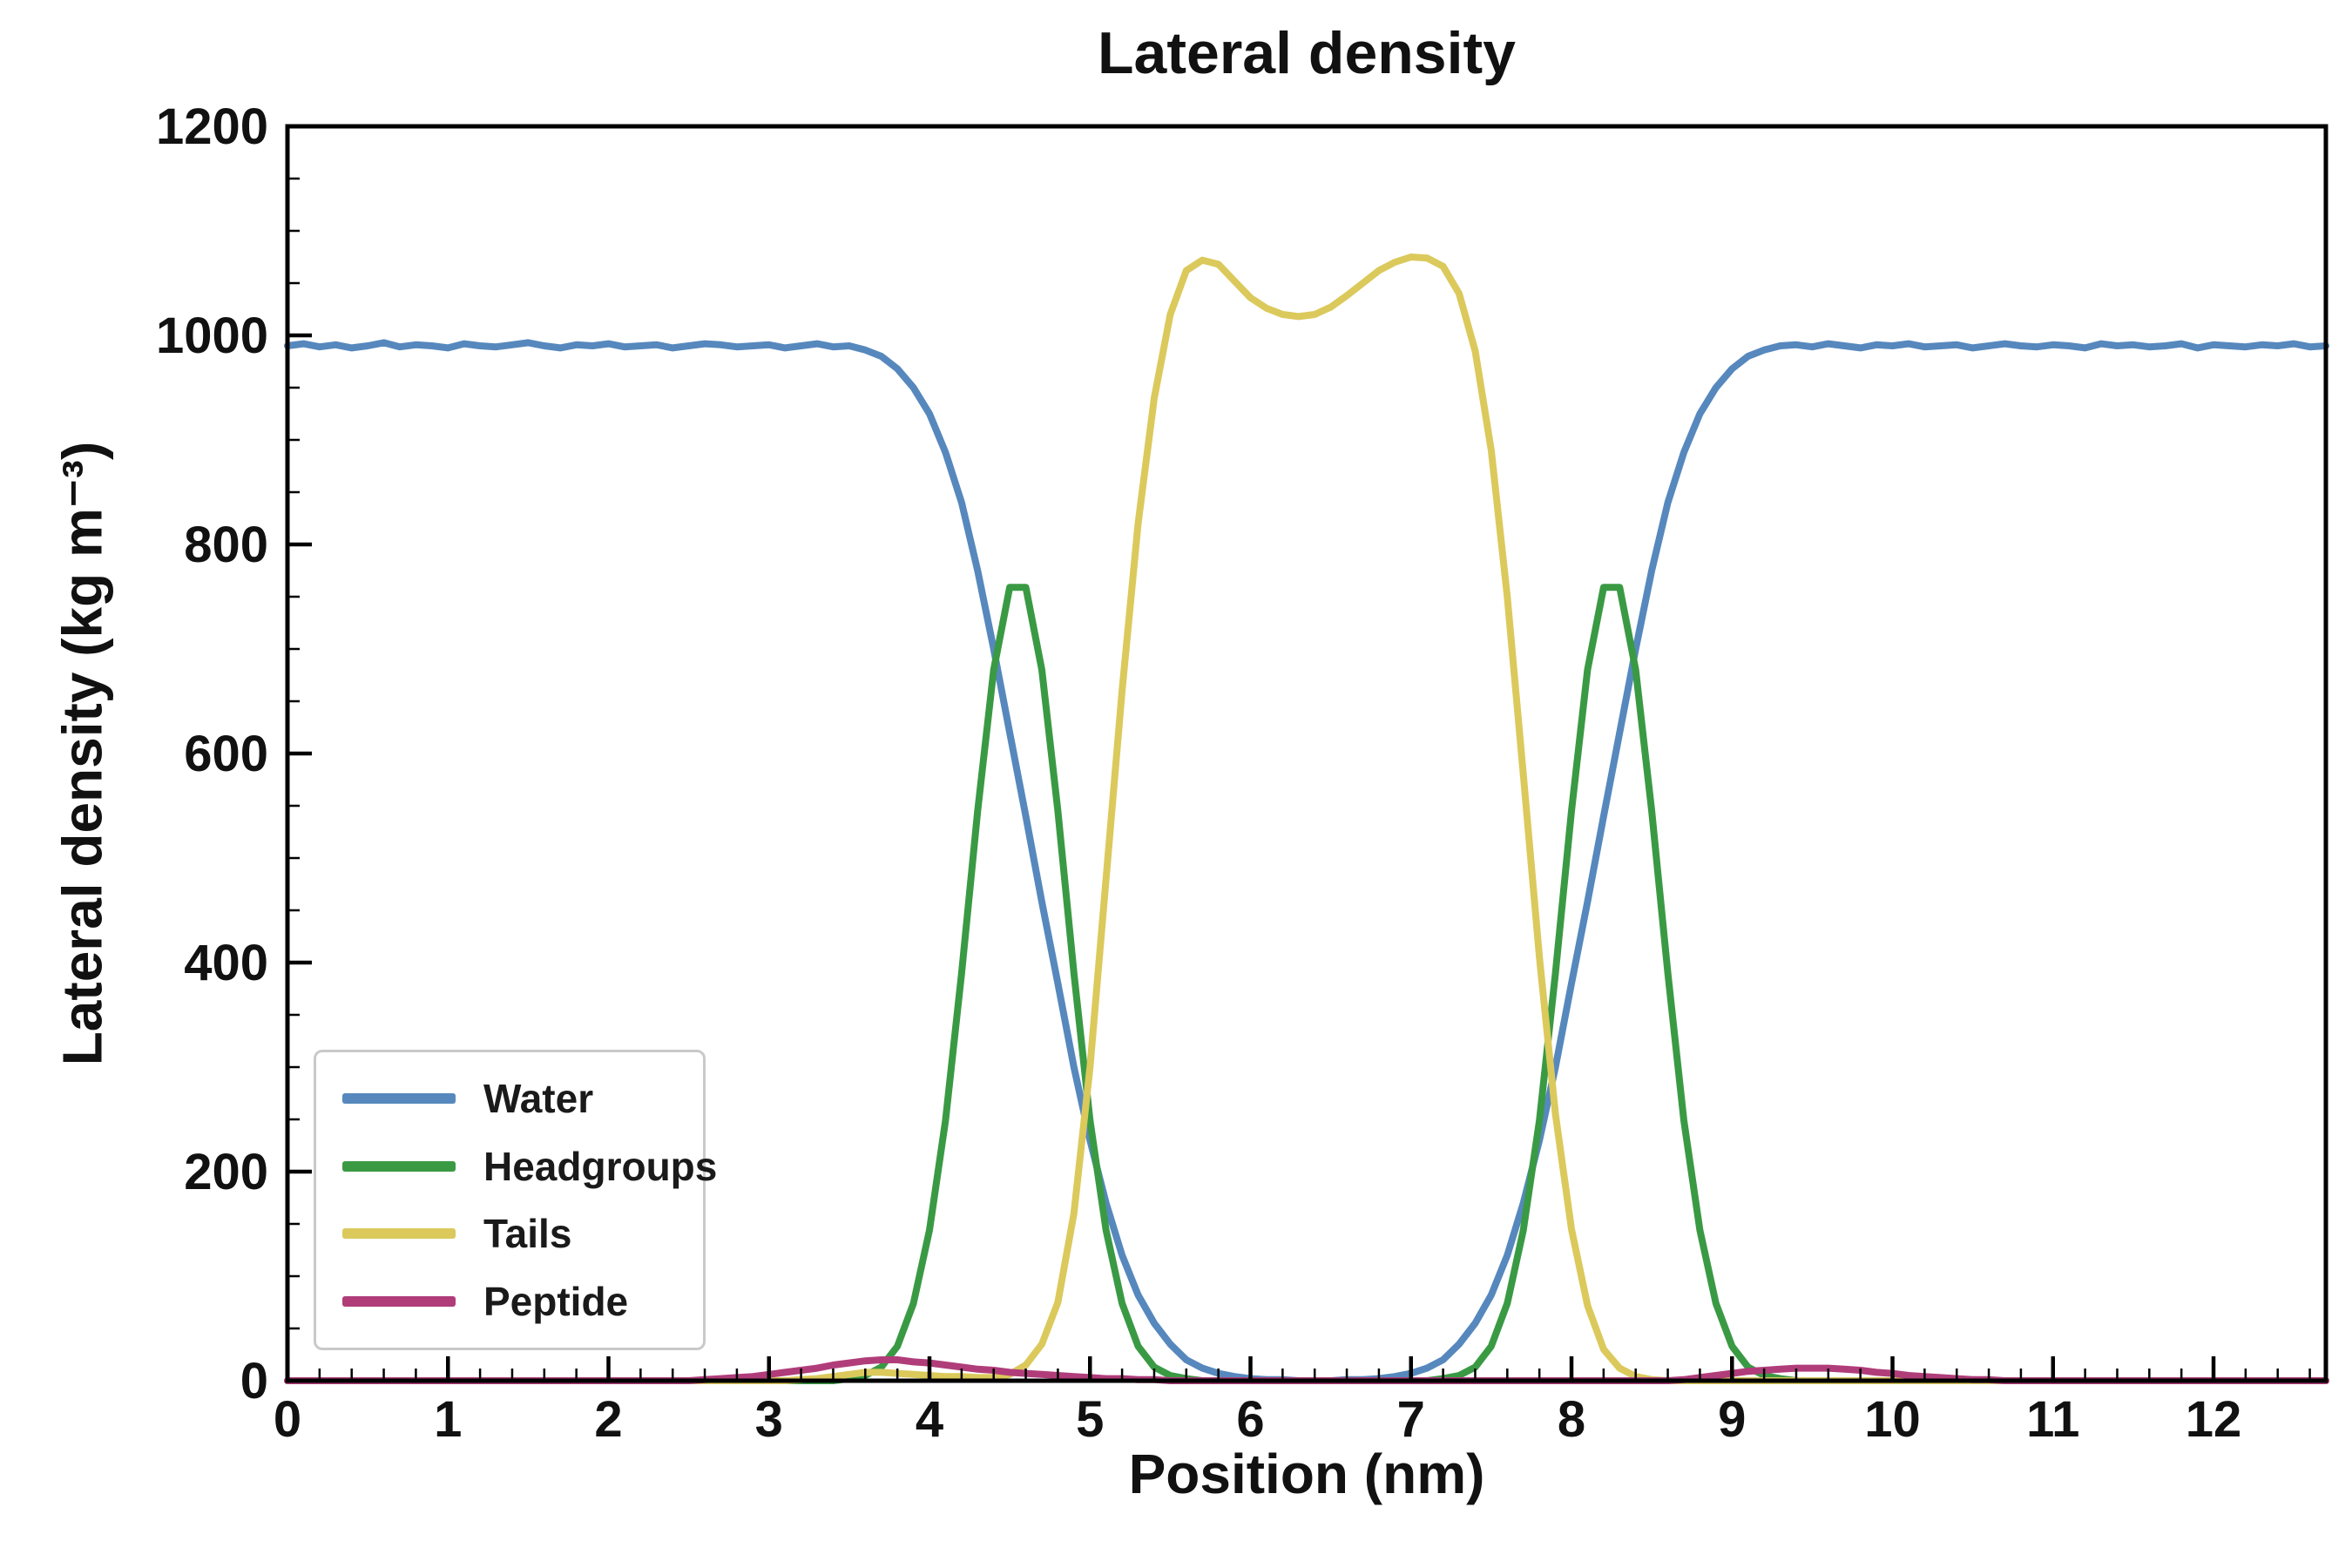  Describe the element at coordinates (1571, 1419) in the screenshot. I see `x-tick-label: 8` at that location.